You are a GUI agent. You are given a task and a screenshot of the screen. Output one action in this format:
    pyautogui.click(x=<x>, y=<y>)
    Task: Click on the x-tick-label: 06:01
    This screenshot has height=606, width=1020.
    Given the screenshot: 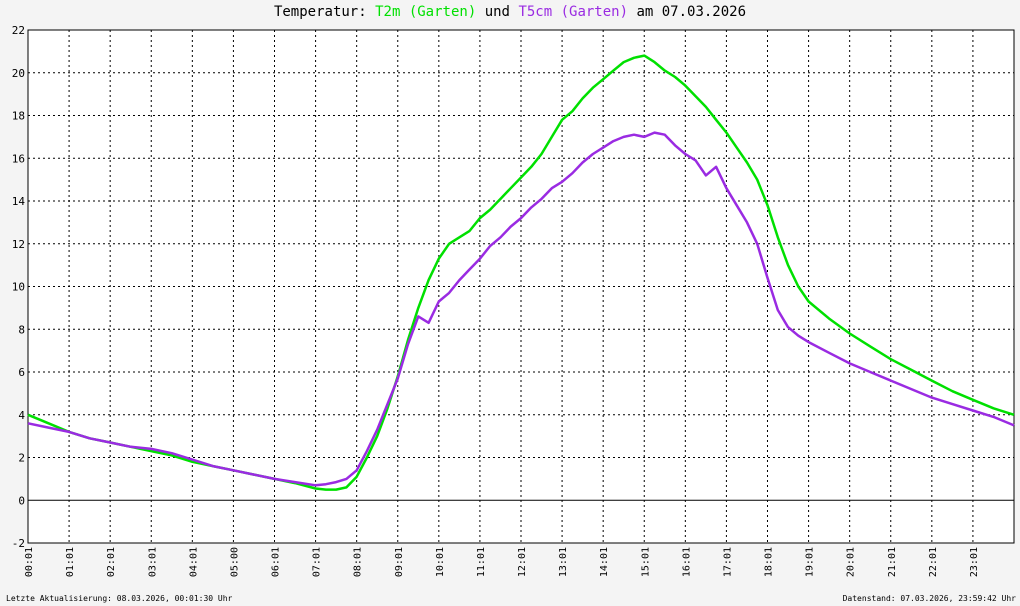 What is the action you would take?
    pyautogui.click(x=276, y=562)
    